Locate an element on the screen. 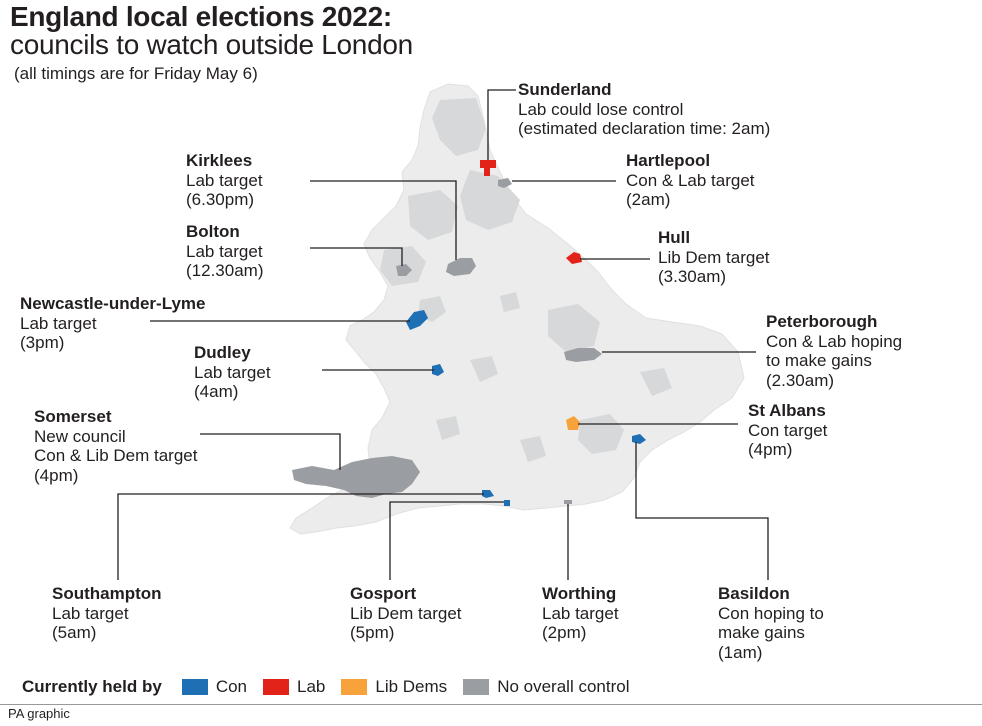 This screenshot has height=726, width=982. dudley-shape is located at coordinates (438, 370).